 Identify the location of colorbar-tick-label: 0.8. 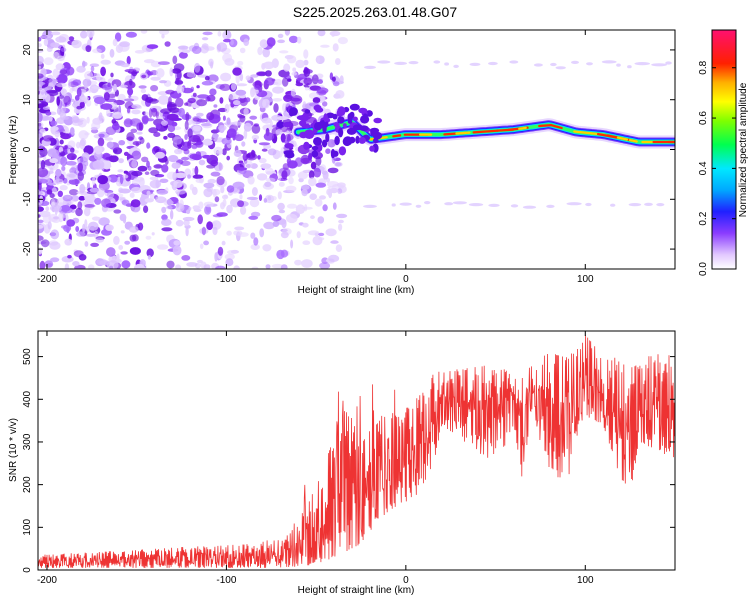
(703, 67).